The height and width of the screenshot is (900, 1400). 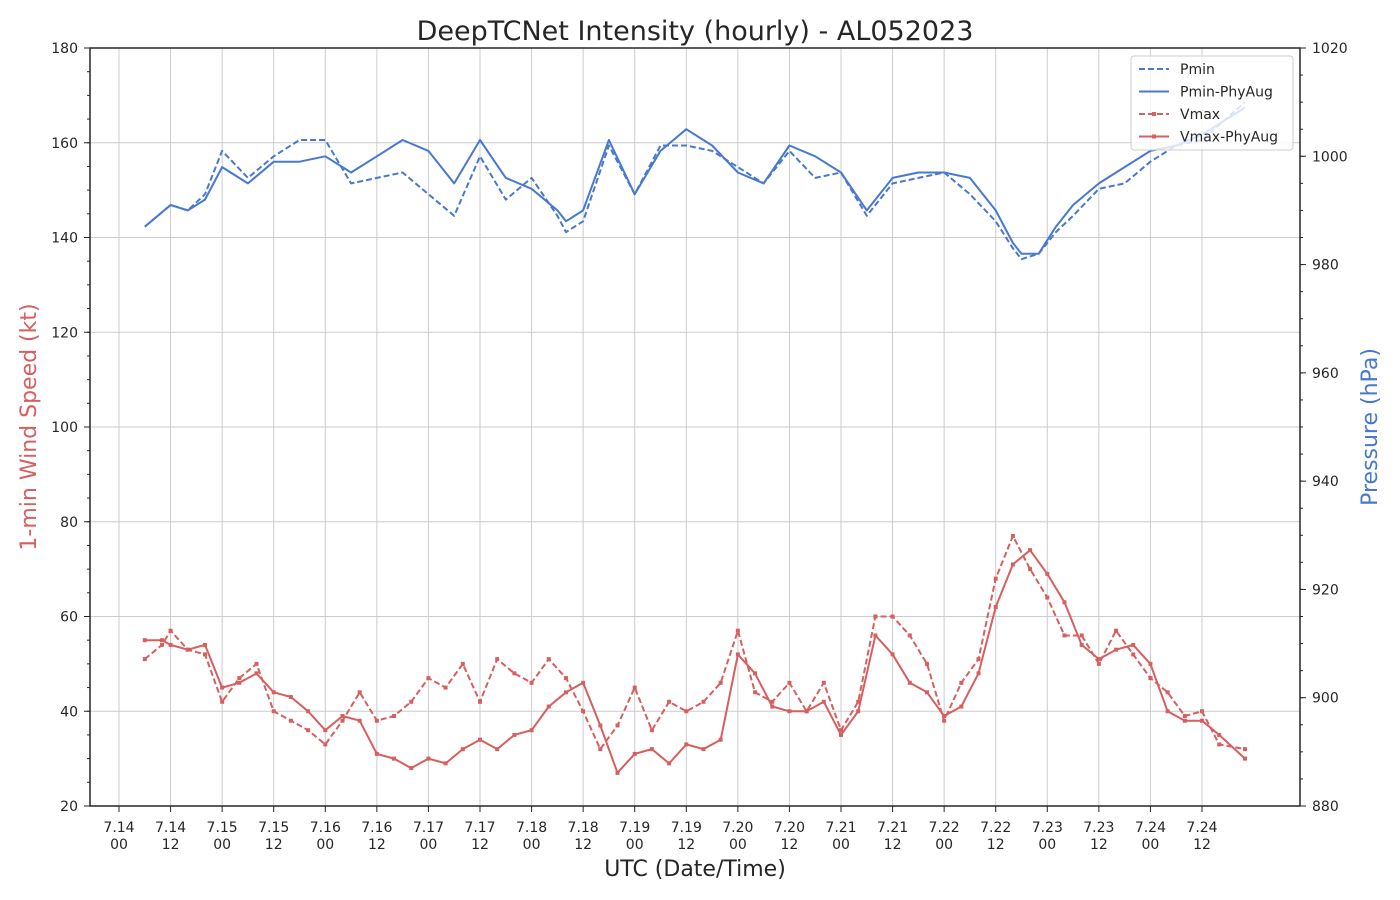 I want to click on legend-marker-vmax-phyaug, so click(x=1154, y=136).